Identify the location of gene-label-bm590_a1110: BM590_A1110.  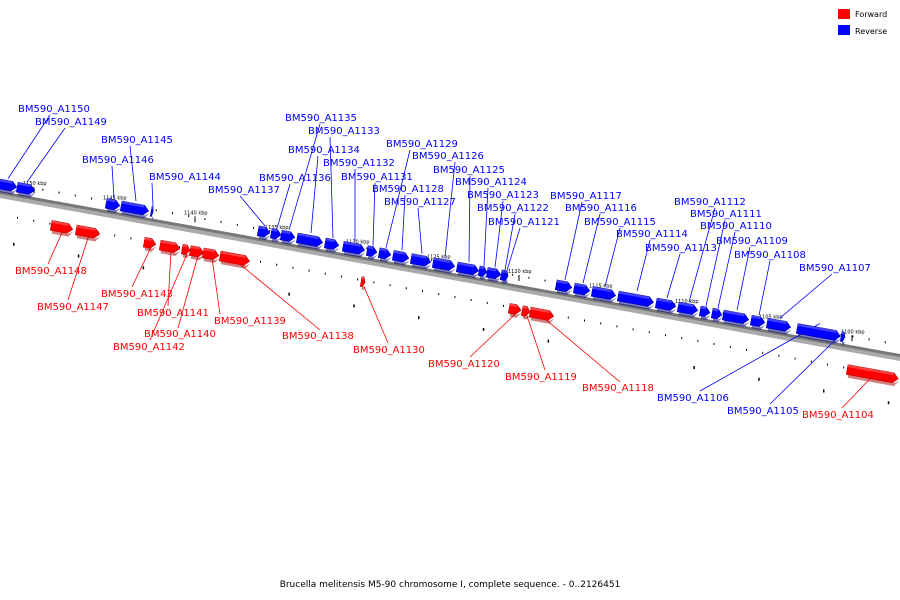
(736, 226).